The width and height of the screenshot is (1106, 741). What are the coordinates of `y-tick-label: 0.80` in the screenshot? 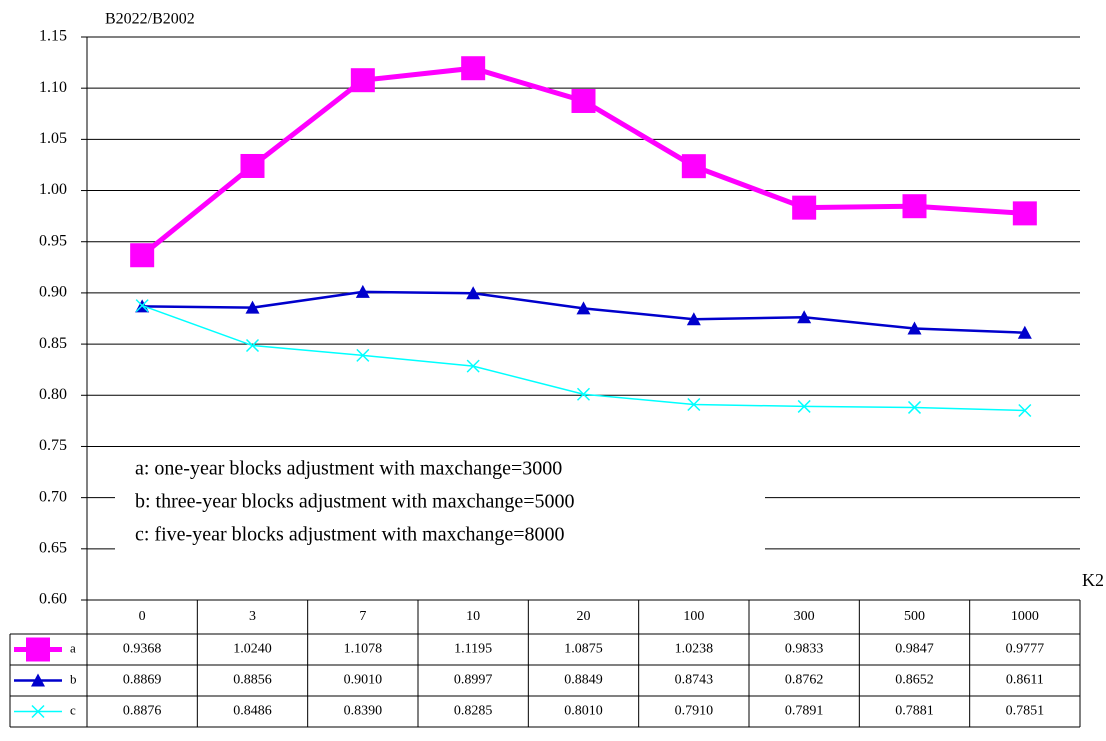 It's located at (53, 394).